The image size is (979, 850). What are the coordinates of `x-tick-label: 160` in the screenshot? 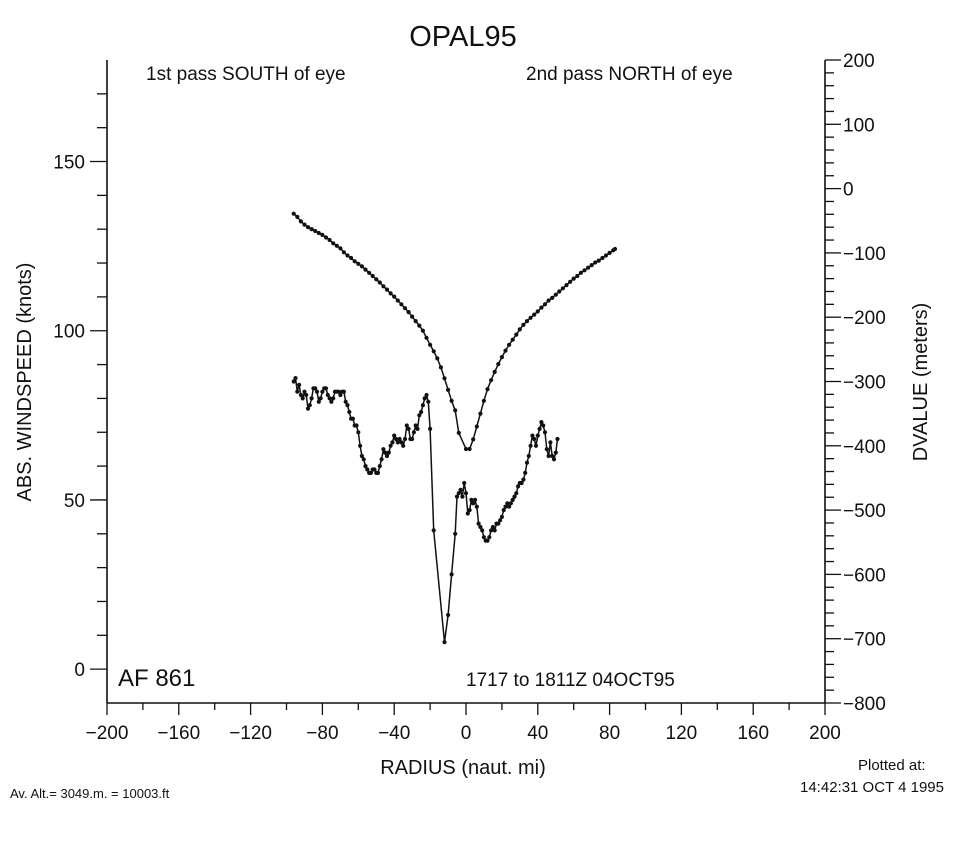 It's located at (753, 733).